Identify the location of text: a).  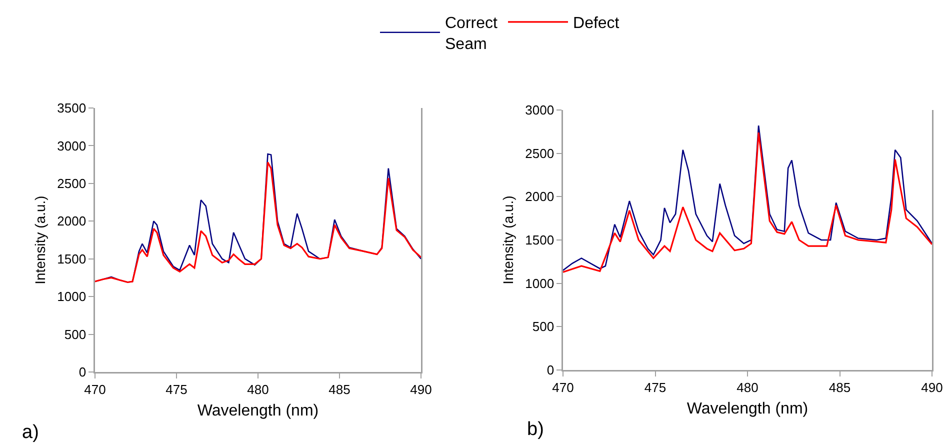
(30, 432).